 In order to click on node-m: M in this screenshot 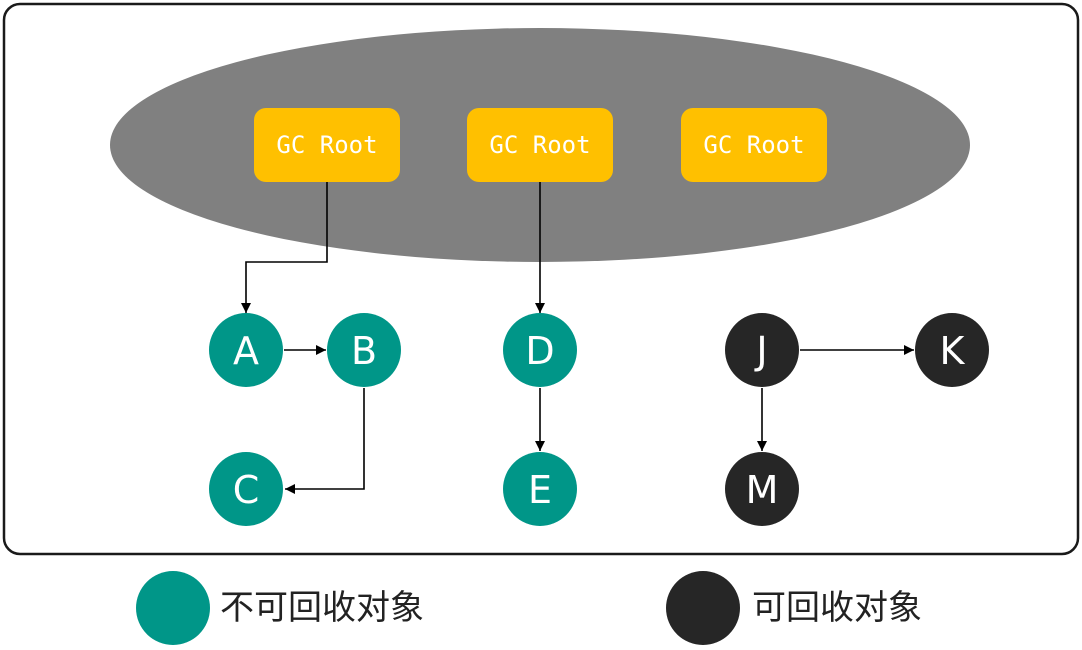, I will do `click(762, 489)`.